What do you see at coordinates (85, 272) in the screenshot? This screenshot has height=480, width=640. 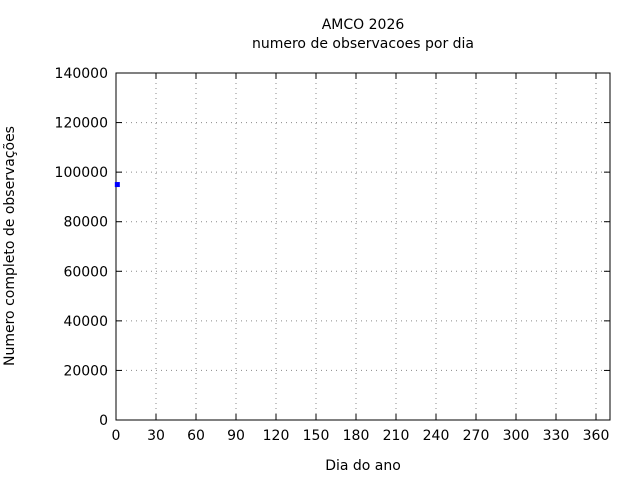 I see `y-tick-label: 60000` at bounding box center [85, 272].